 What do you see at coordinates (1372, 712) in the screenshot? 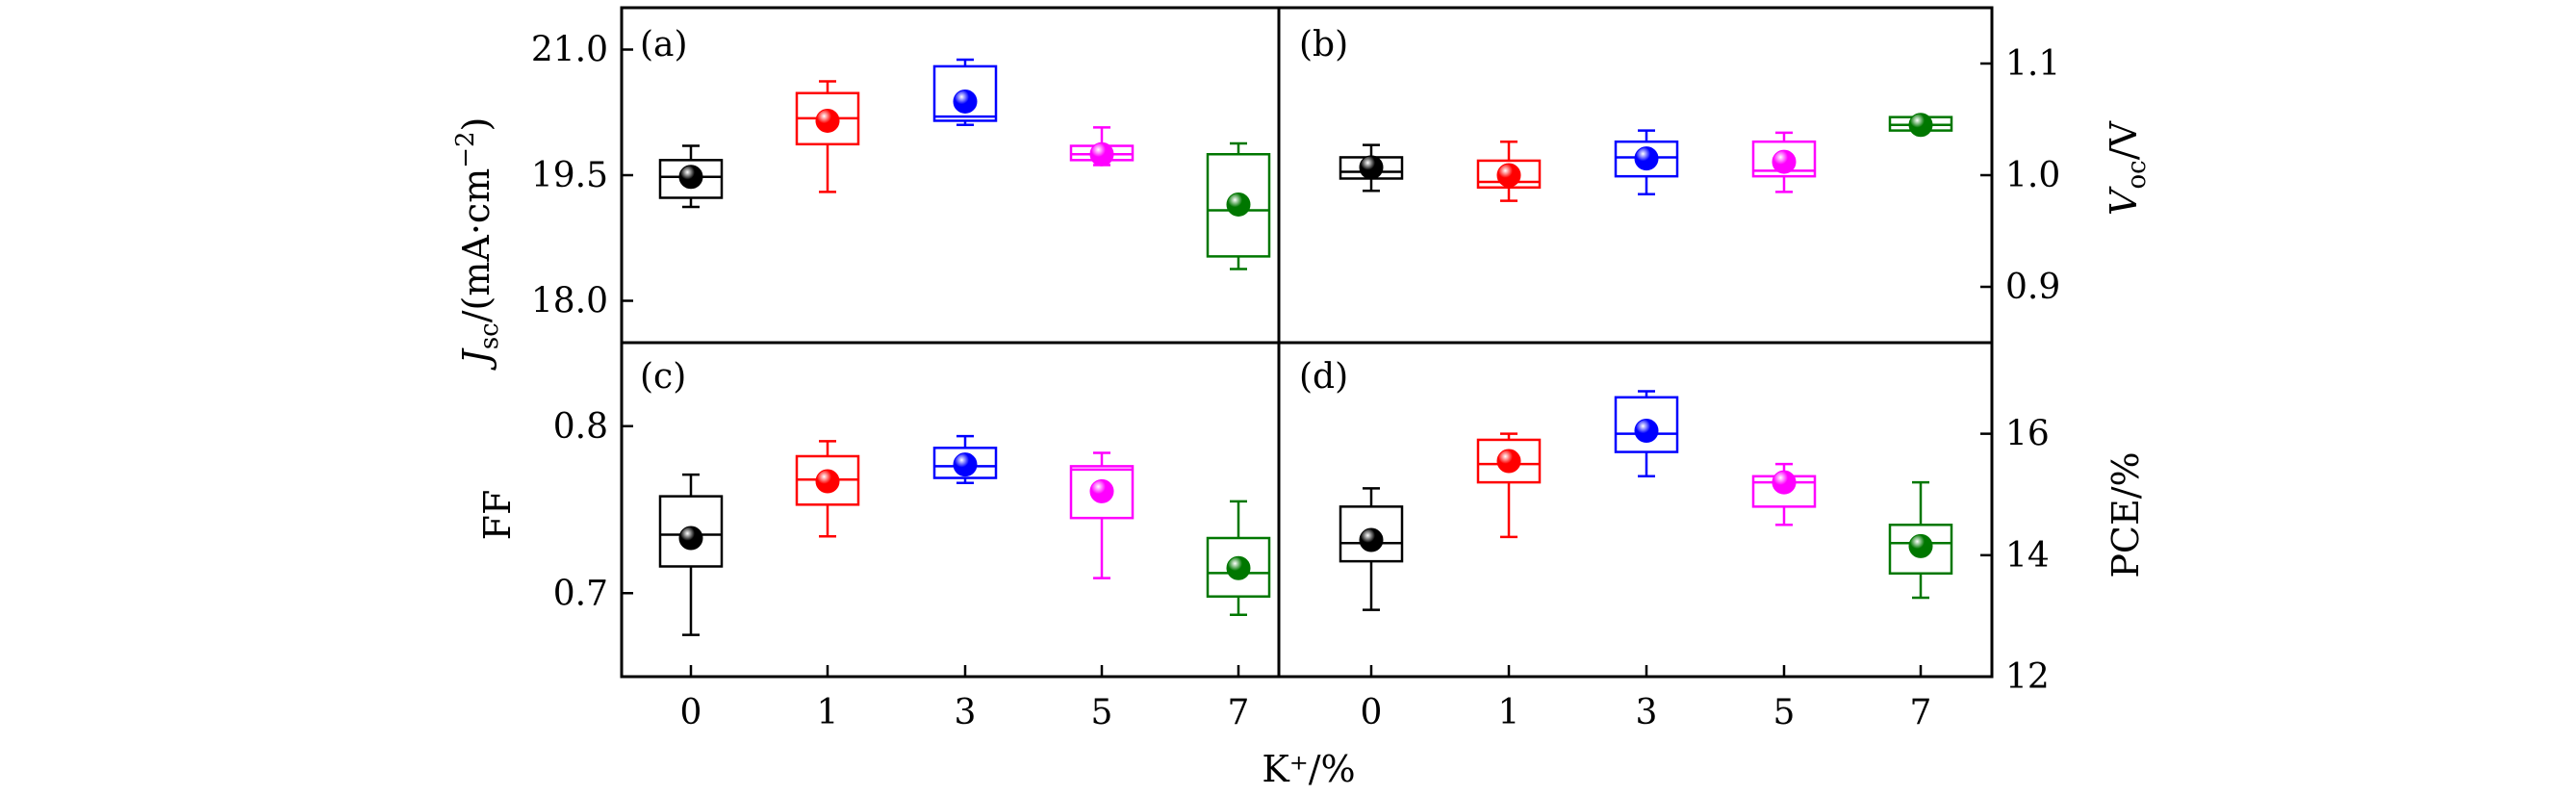
I see `x-tick-label: 0` at bounding box center [1372, 712].